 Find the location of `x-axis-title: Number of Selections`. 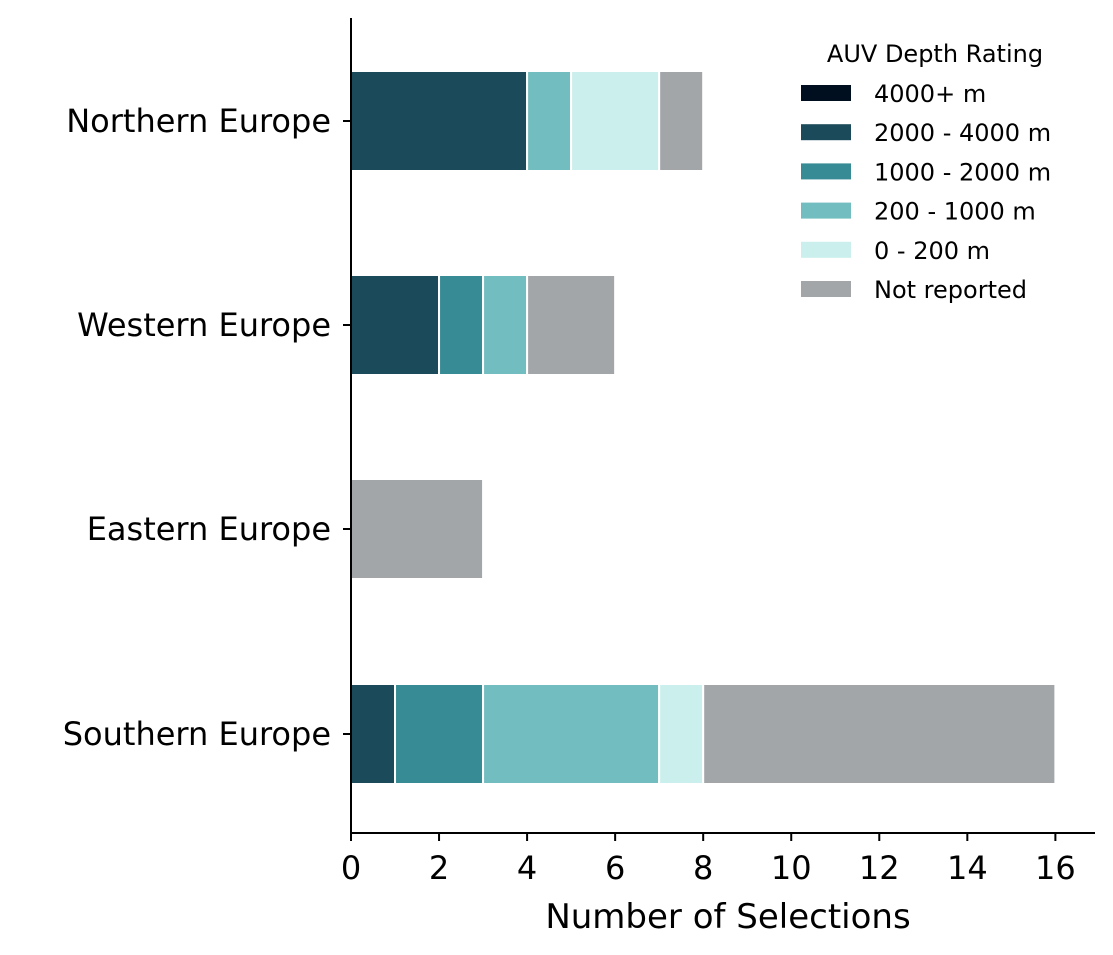

x-axis-title: Number of Selections is located at coordinates (727, 917).